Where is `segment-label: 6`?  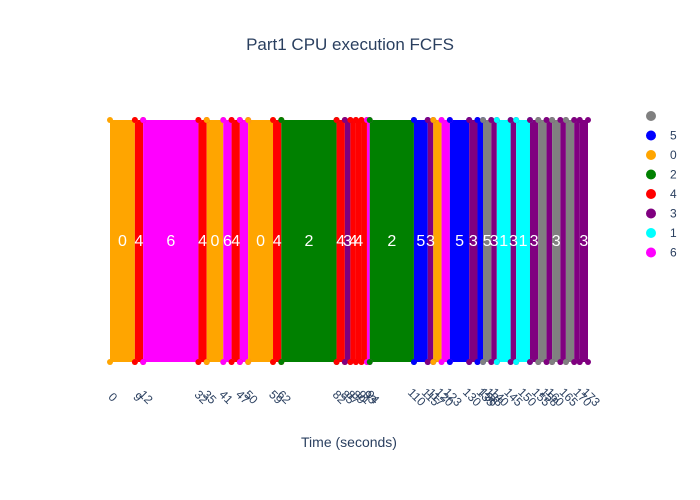 segment-label: 6 is located at coordinates (227, 241).